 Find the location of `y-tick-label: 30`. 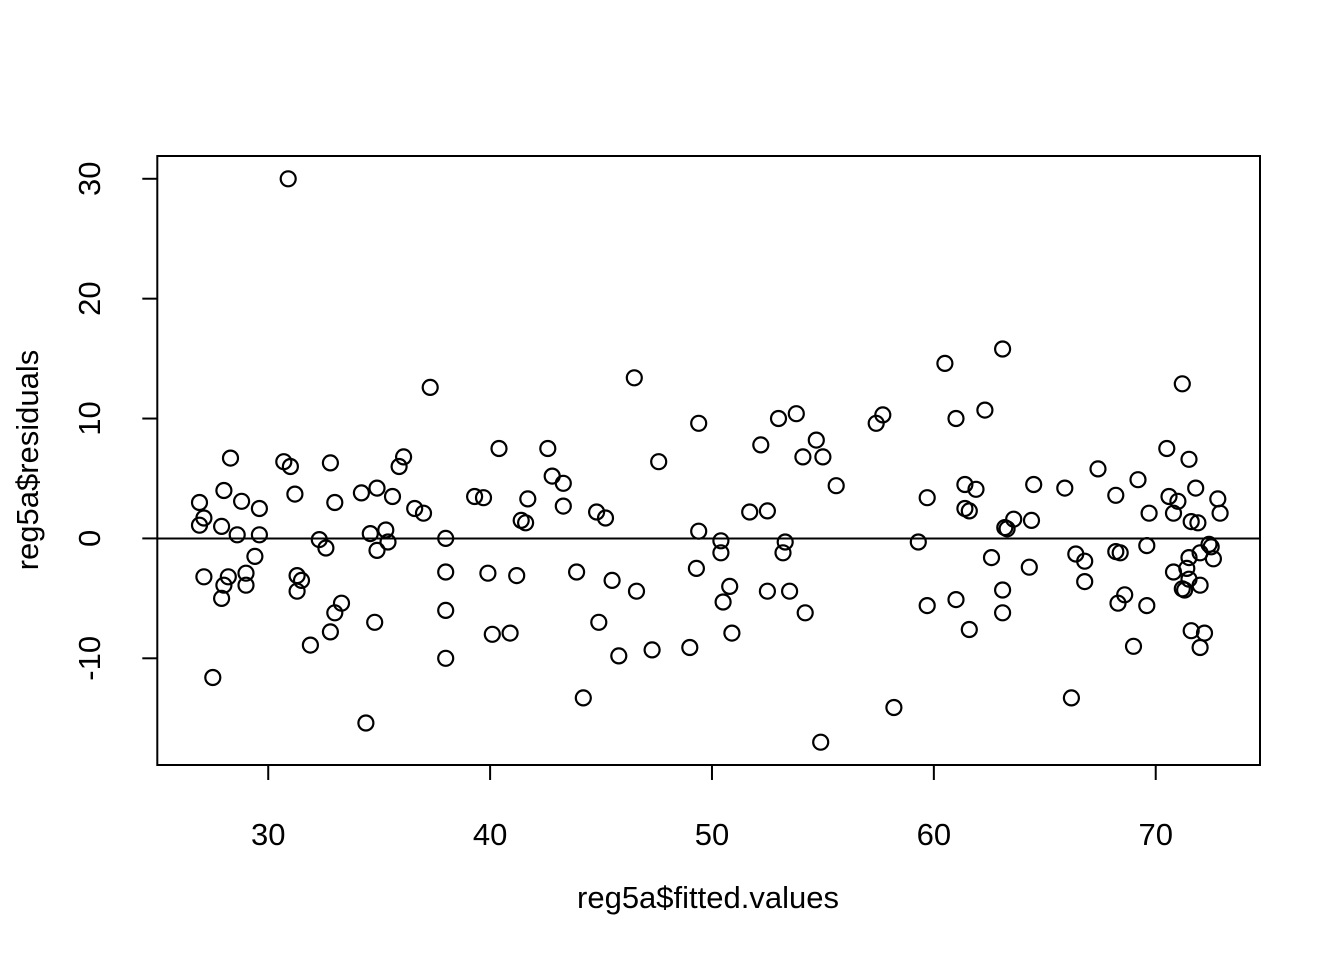

y-tick-label: 30 is located at coordinates (89, 179).